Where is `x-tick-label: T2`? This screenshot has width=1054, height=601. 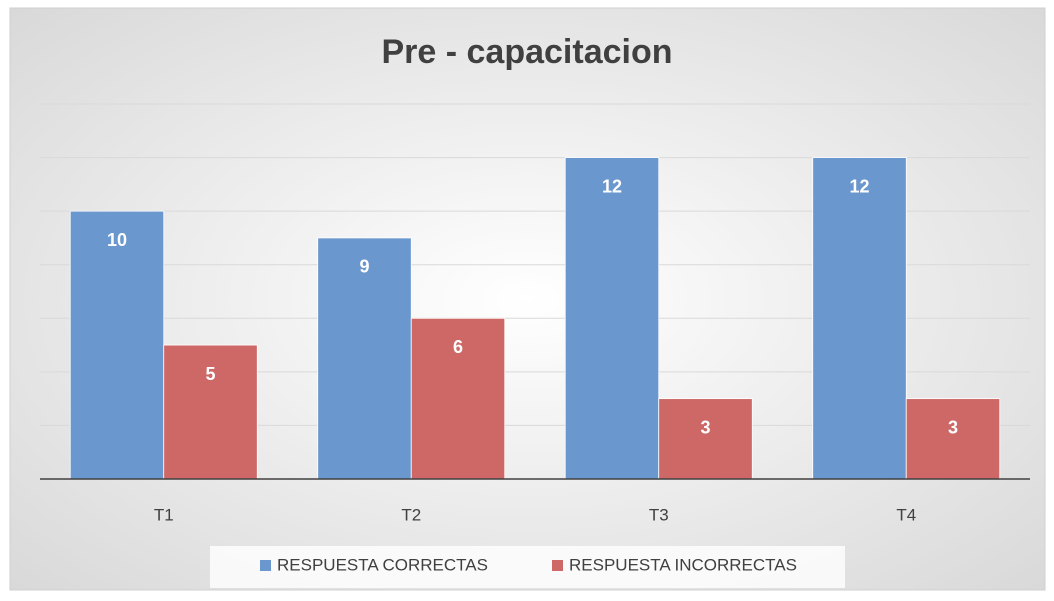 x-tick-label: T2 is located at coordinates (411, 514).